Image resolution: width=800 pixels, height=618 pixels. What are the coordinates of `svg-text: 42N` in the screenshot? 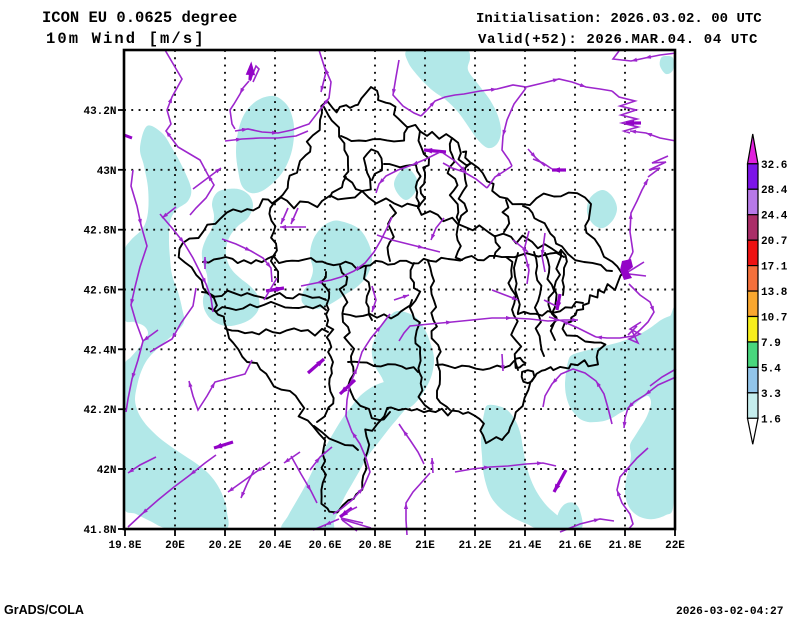 It's located at (107, 471).